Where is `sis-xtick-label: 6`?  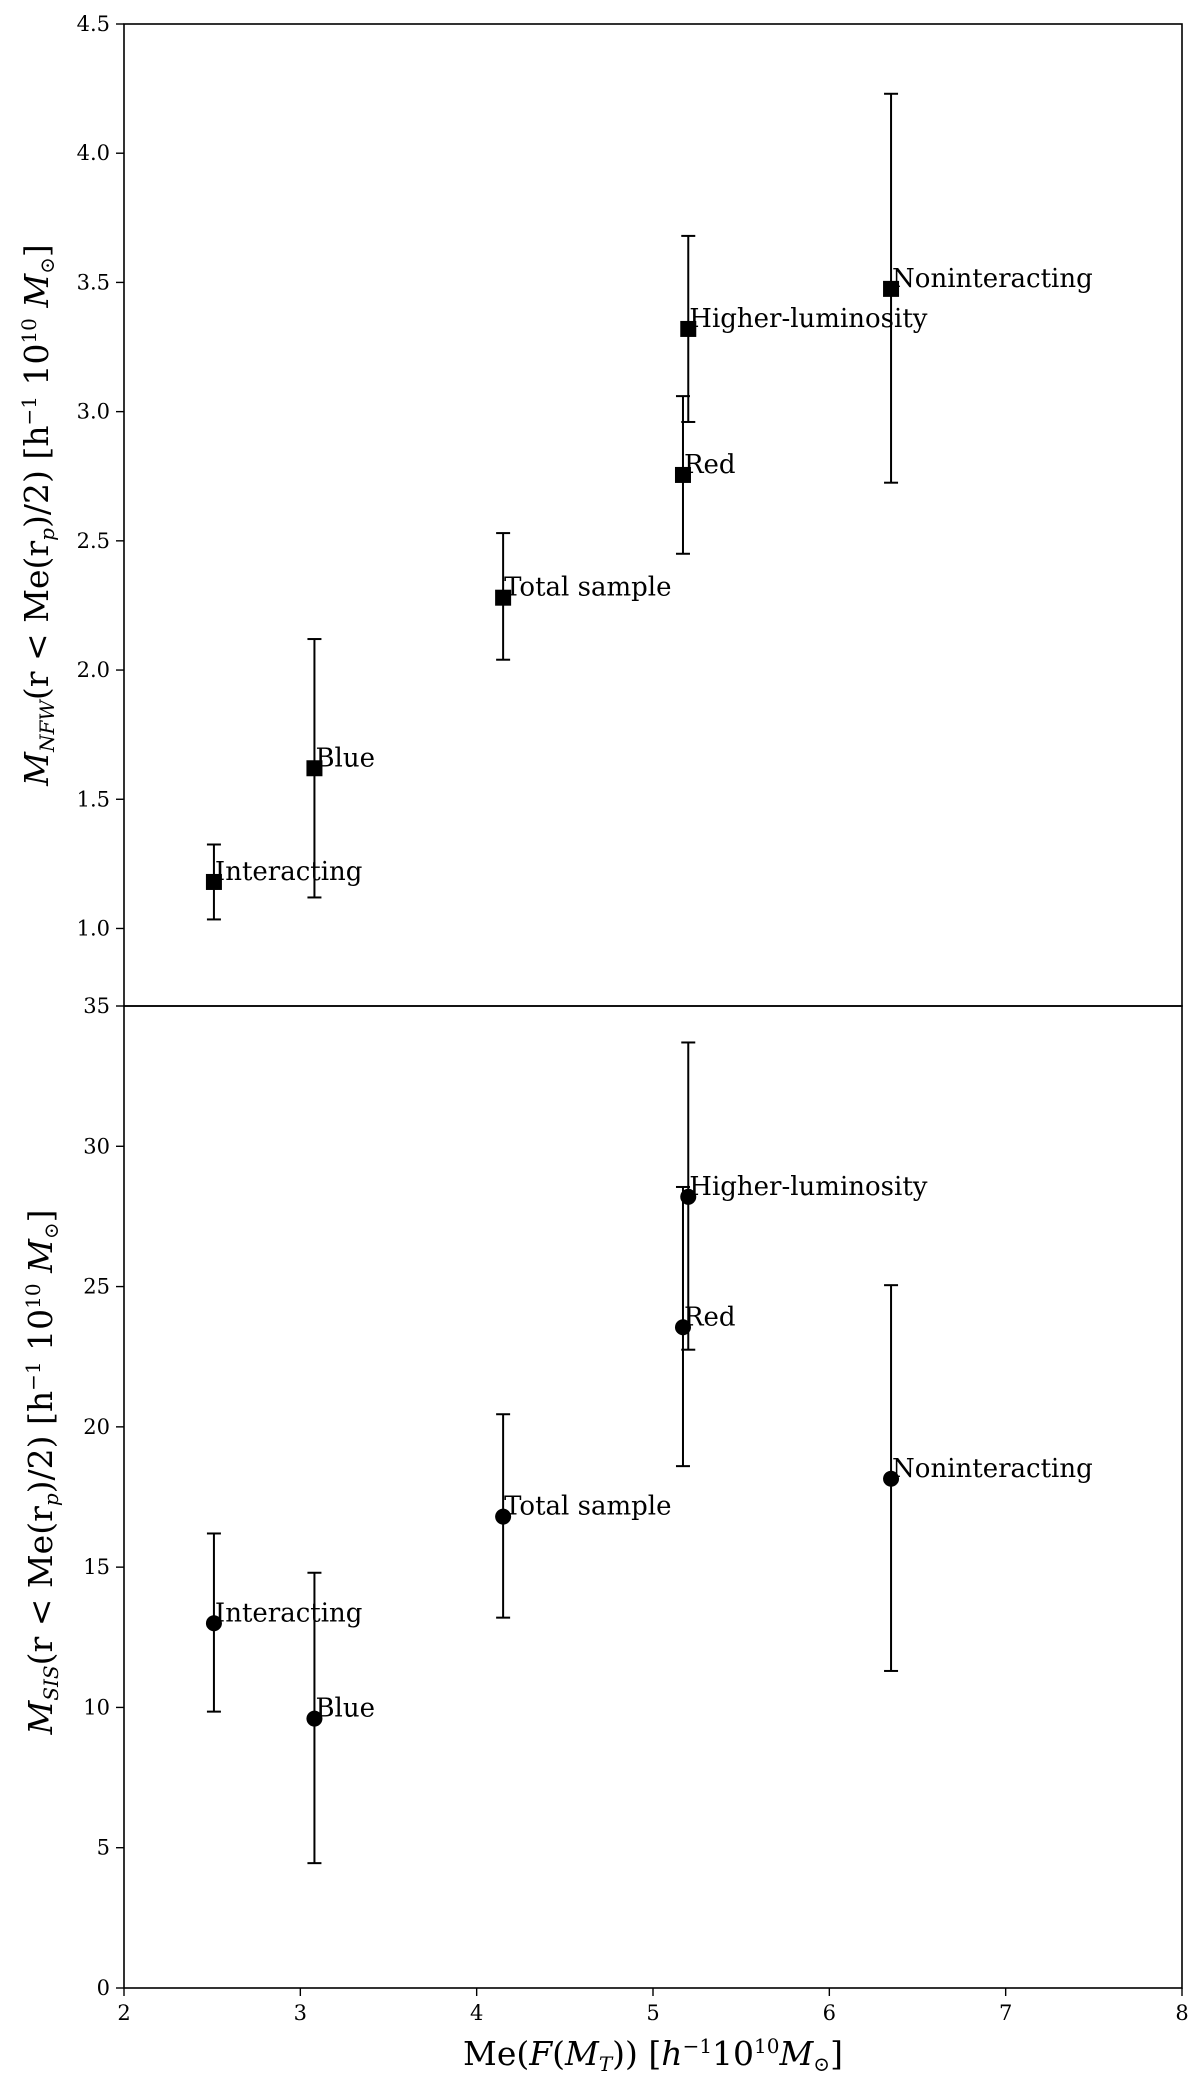
sis-xtick-label: 6 is located at coordinates (829, 2013).